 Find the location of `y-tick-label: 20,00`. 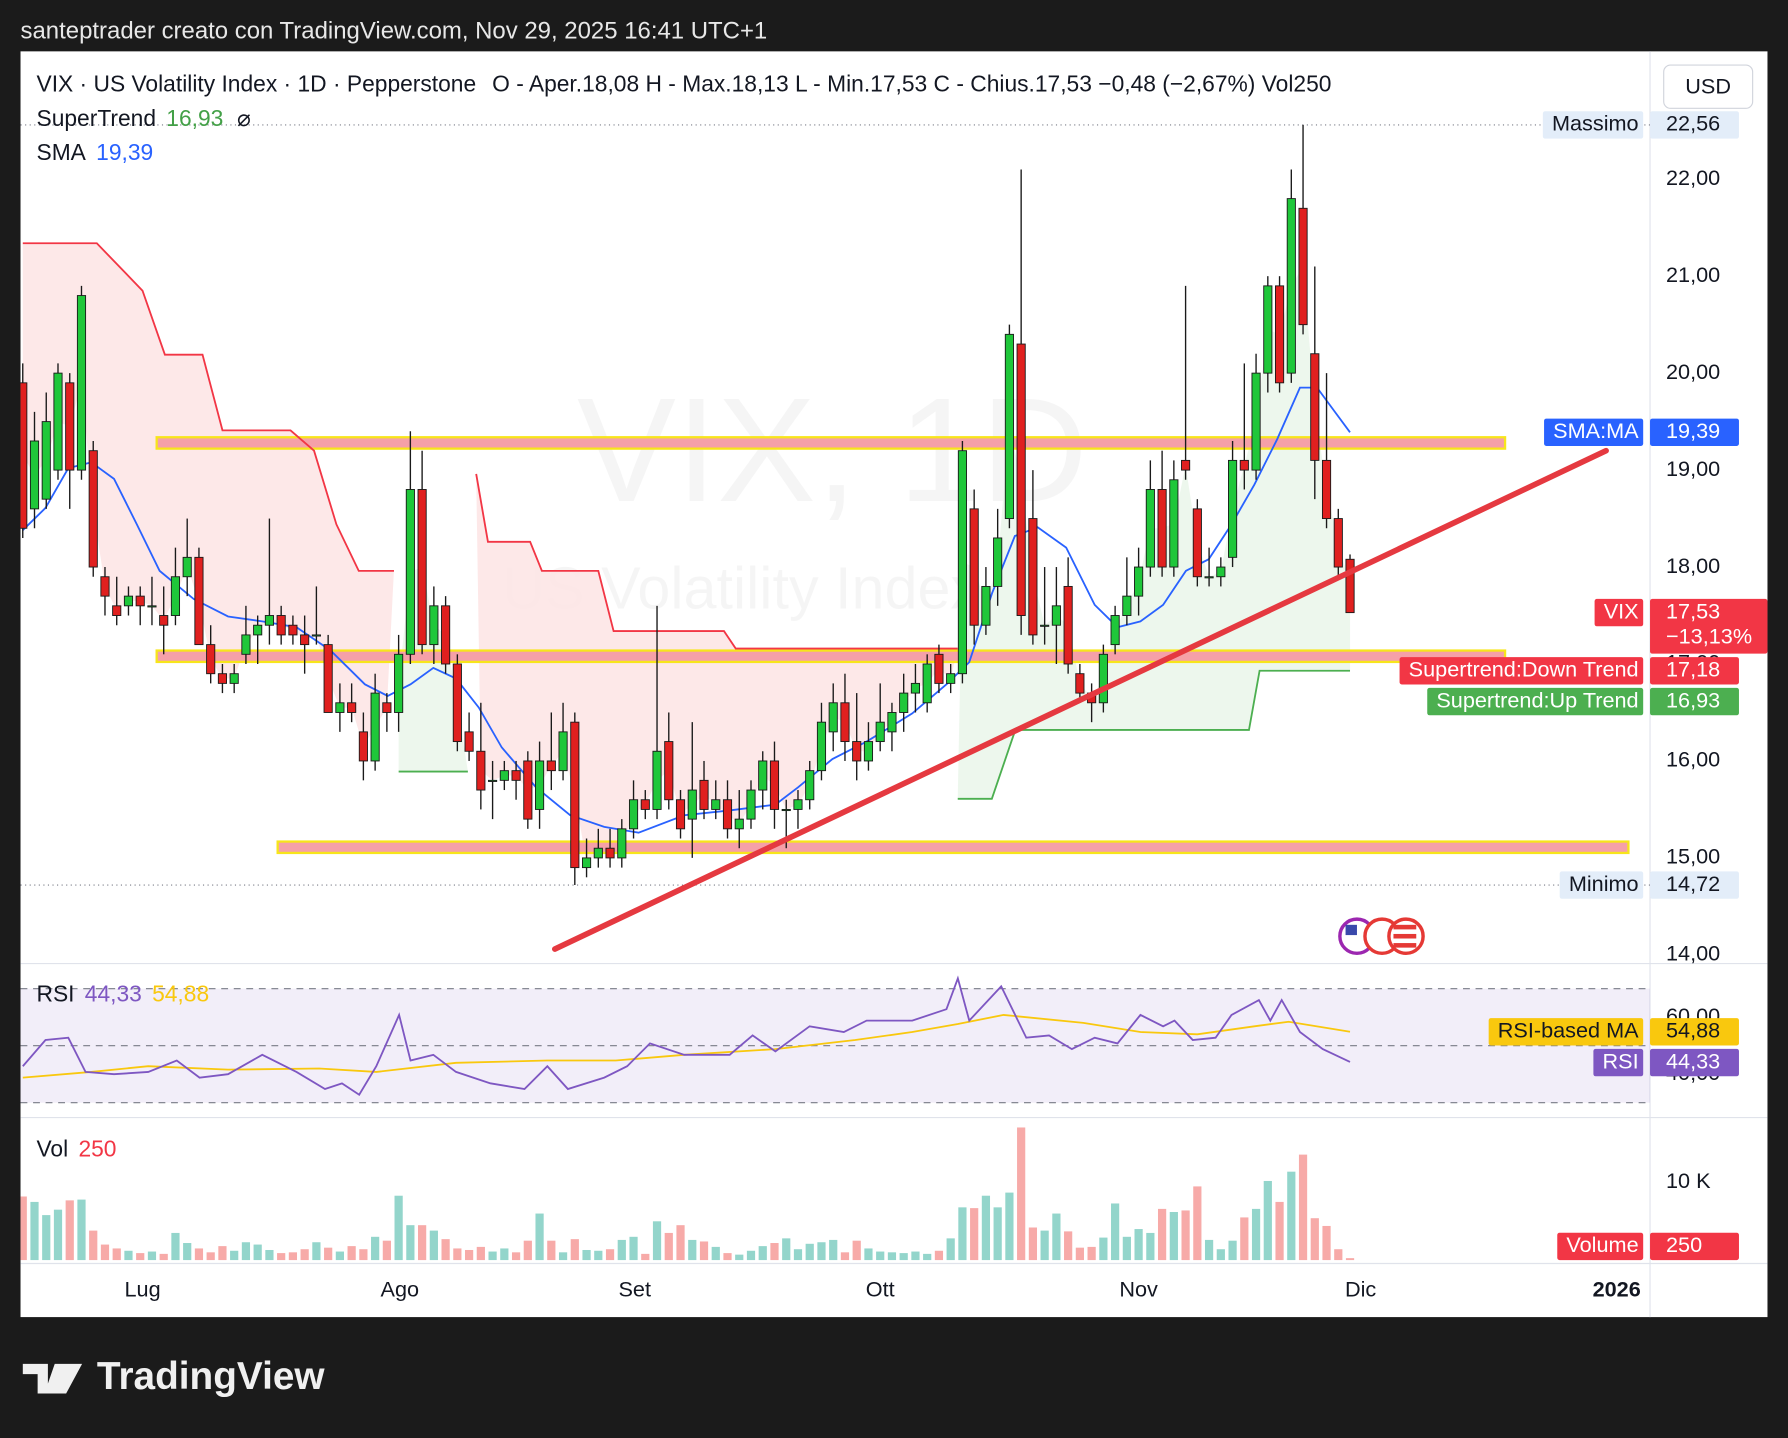

y-tick-label: 20,00 is located at coordinates (1693, 371).